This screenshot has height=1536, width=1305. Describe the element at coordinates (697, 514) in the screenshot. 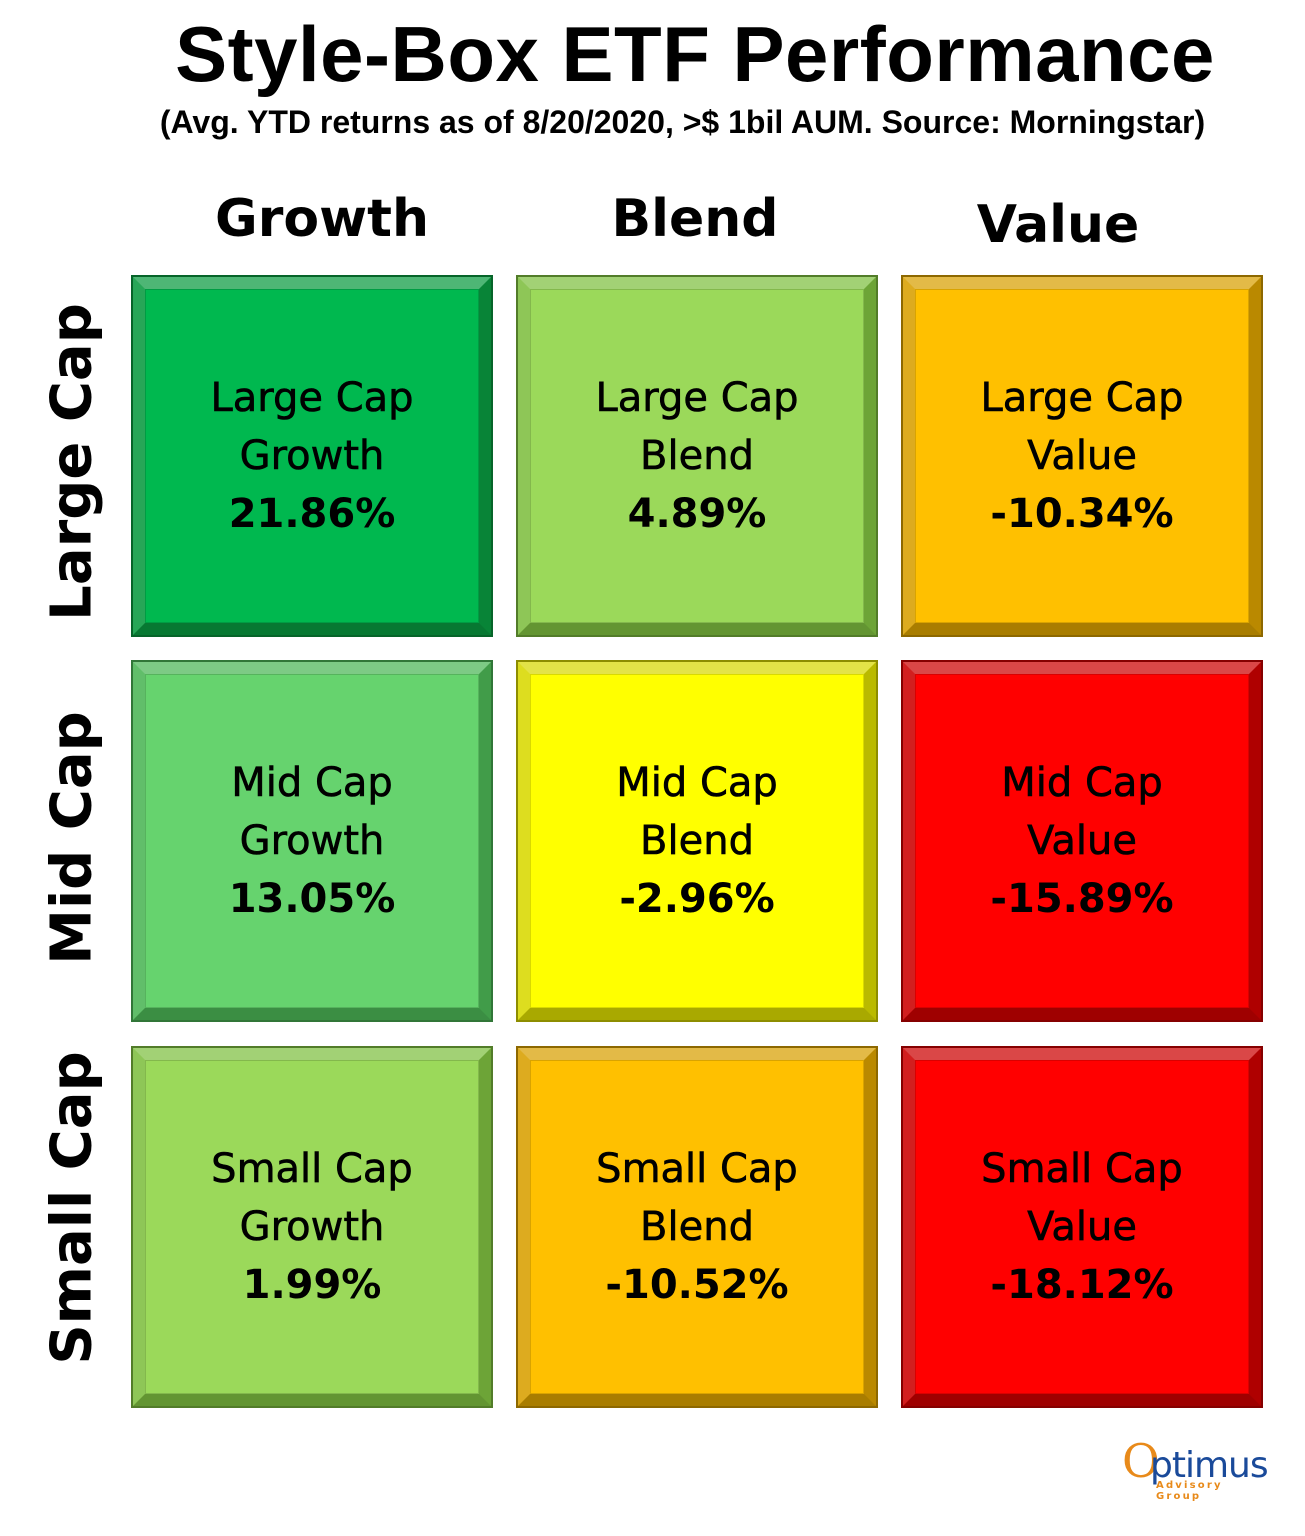

I see `cell-return-value: 4.89%` at that location.